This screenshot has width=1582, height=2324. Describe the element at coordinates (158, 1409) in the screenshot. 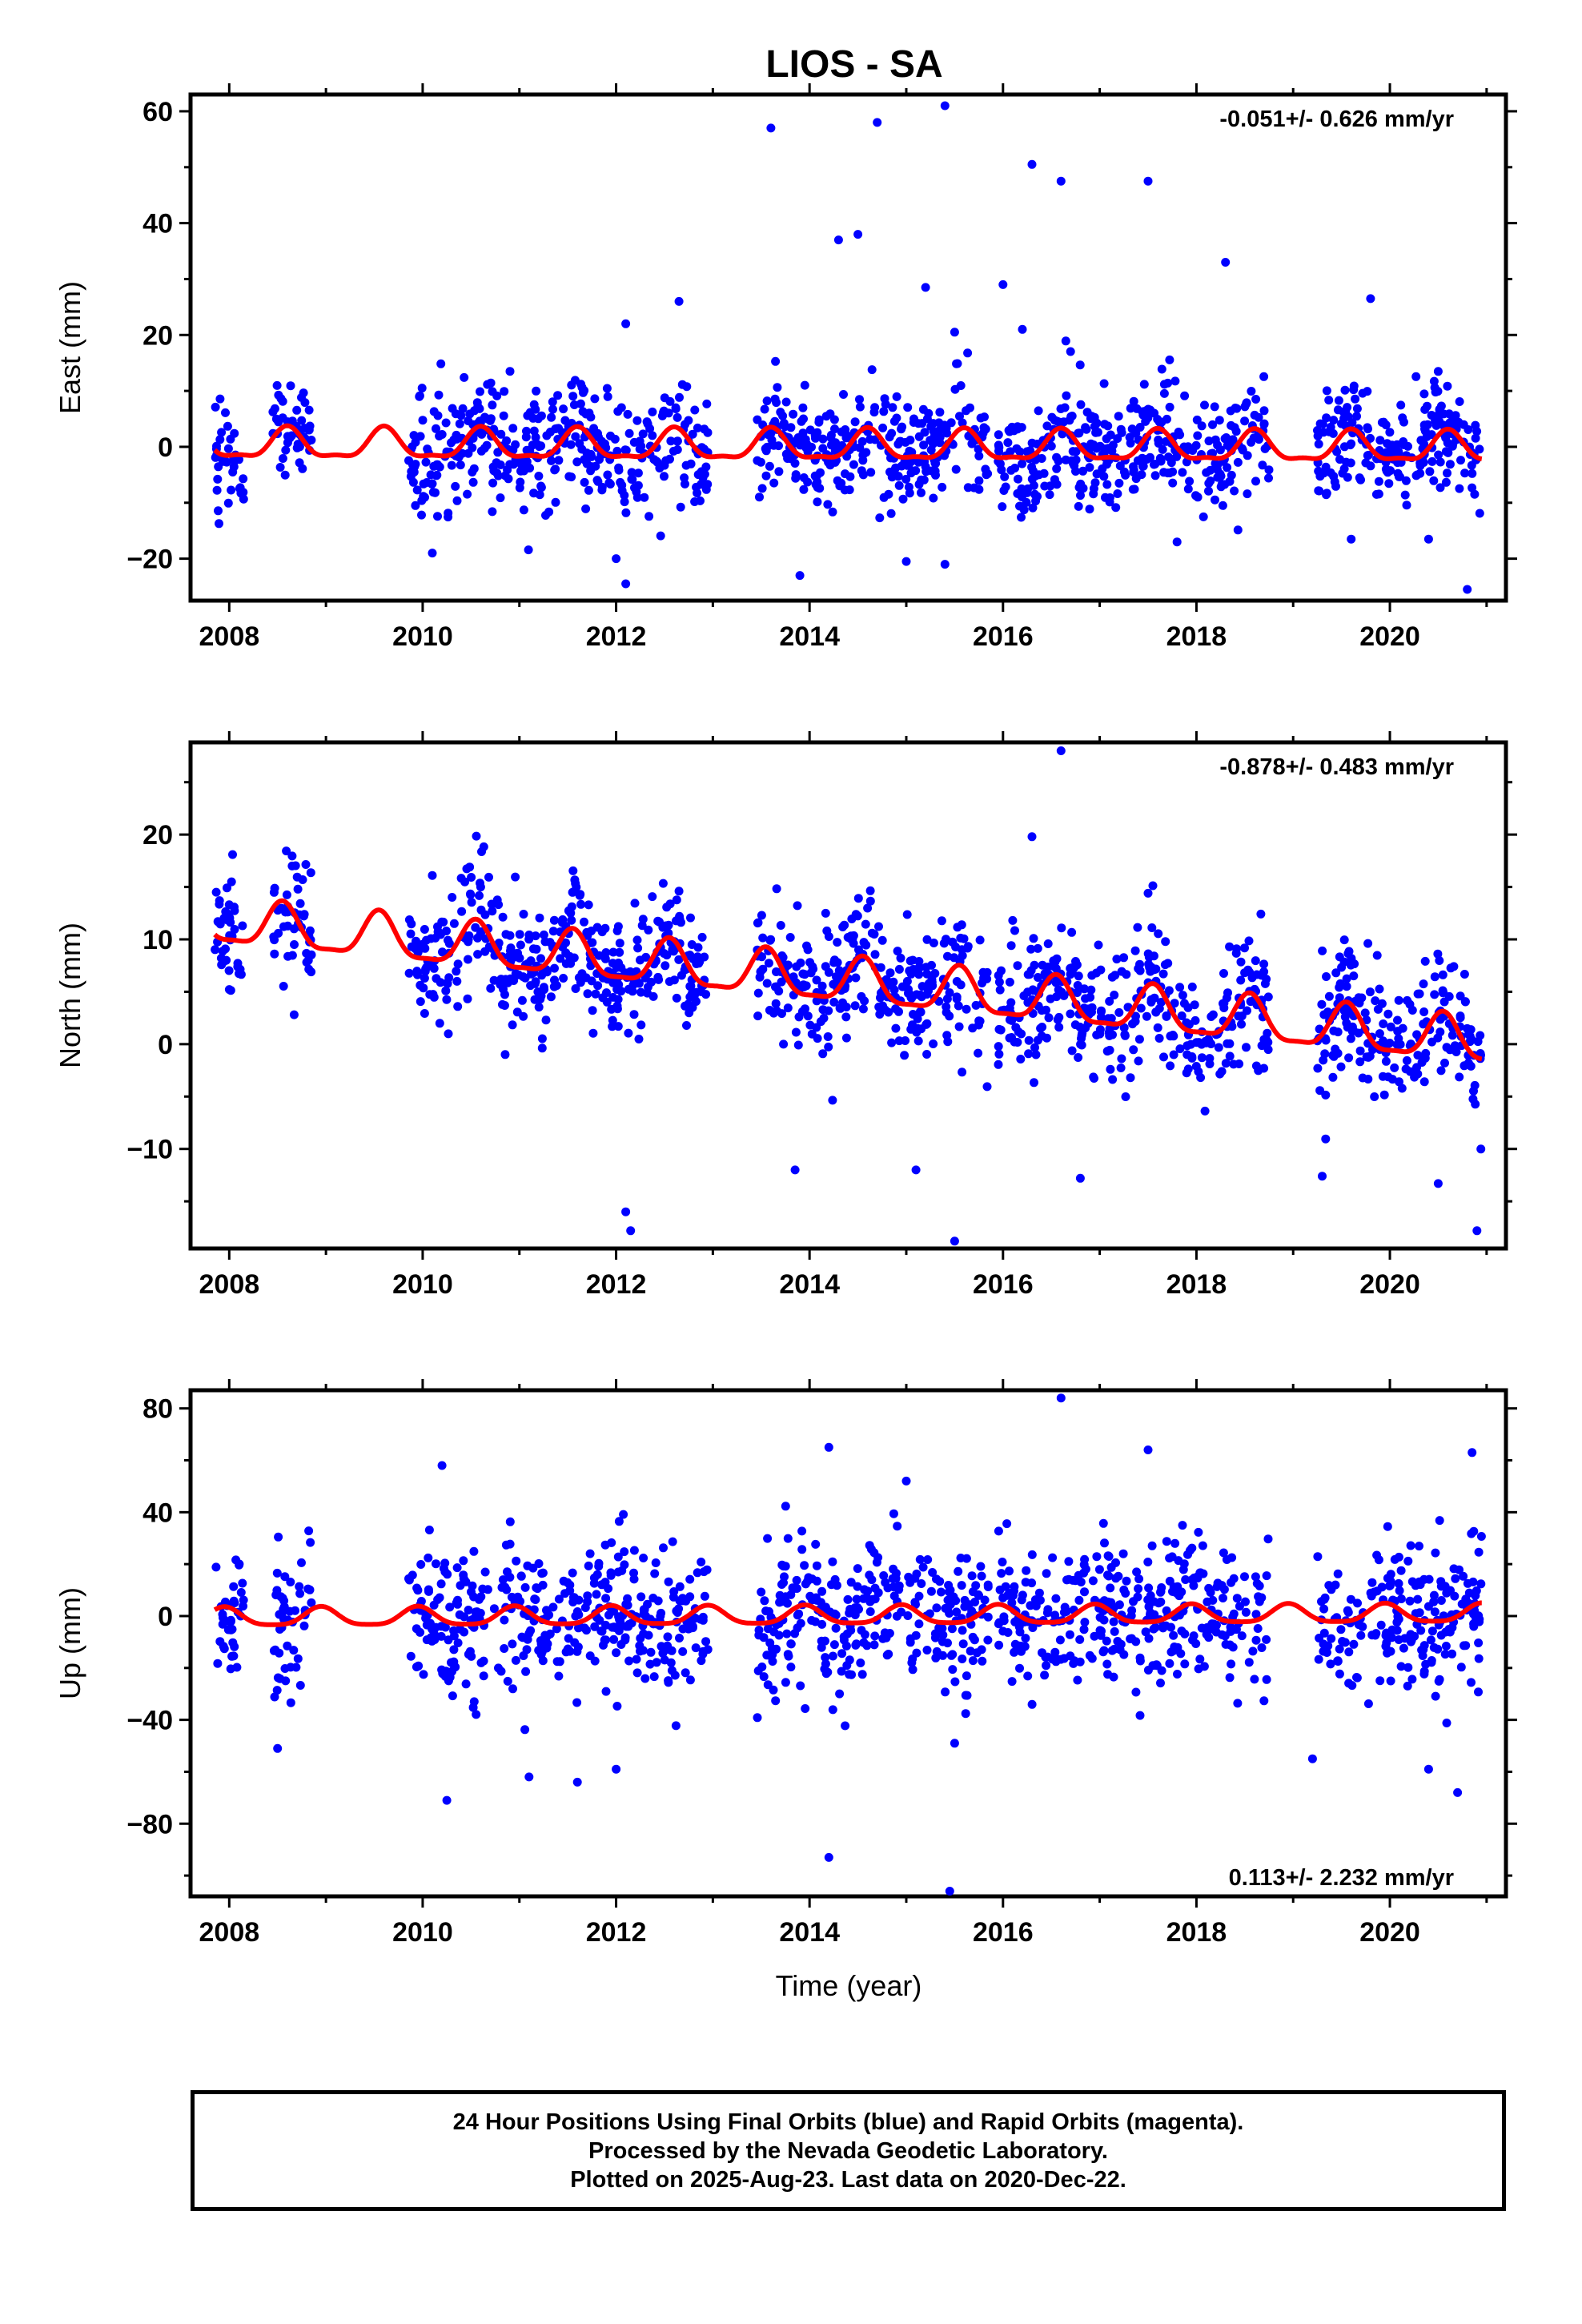

I see `up-y-tick-label: 80` at that location.